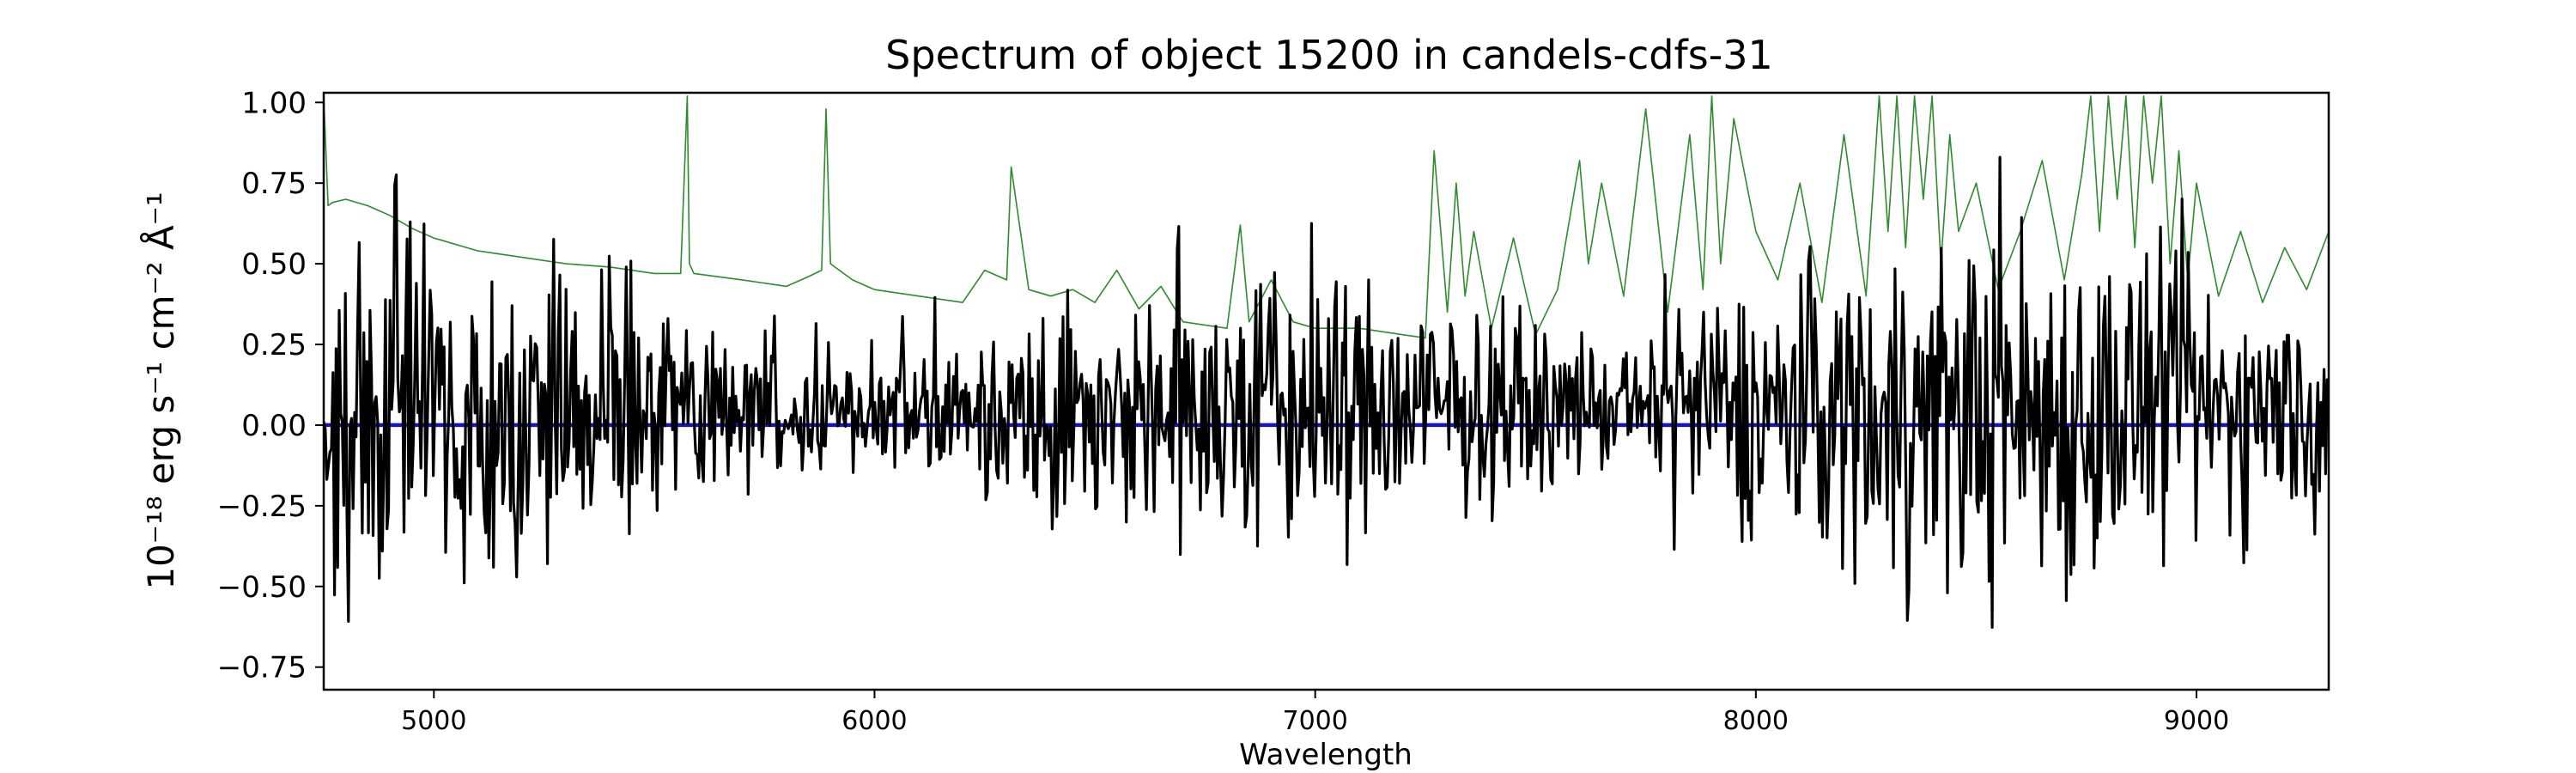  What do you see at coordinates (433, 721) in the screenshot?
I see `x-tick-label: 5000` at bounding box center [433, 721].